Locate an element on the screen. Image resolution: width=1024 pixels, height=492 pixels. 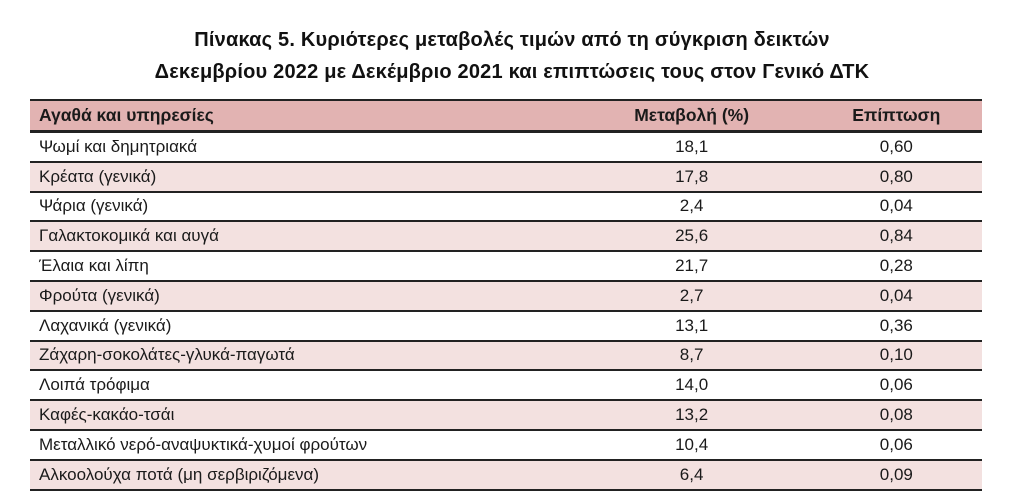
table-row: Ψωμί και δημητριακά 18,1 0,60 is located at coordinates (506, 147).